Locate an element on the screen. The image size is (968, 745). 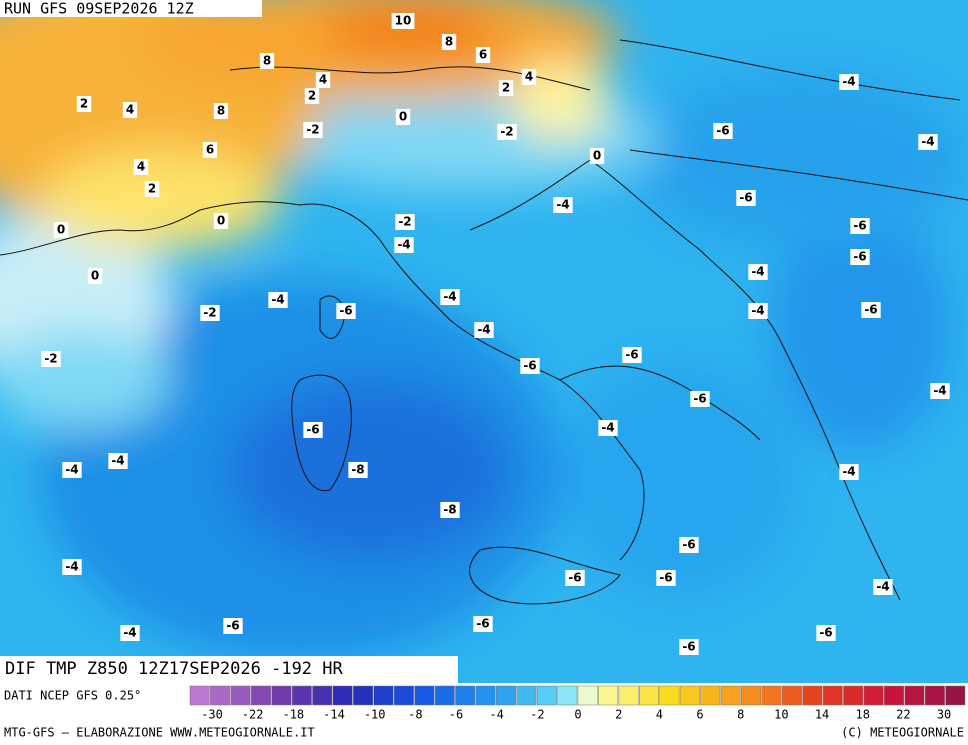
contour-label: 0 is located at coordinates (597, 156).